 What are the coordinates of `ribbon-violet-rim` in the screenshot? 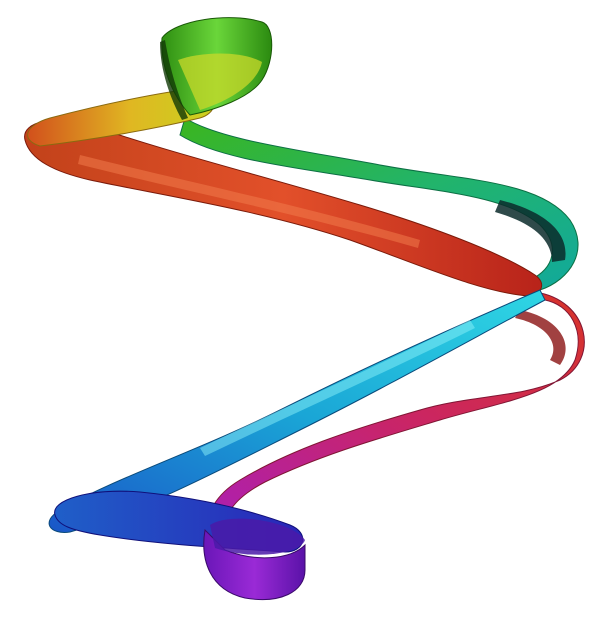 It's located at (257, 536).